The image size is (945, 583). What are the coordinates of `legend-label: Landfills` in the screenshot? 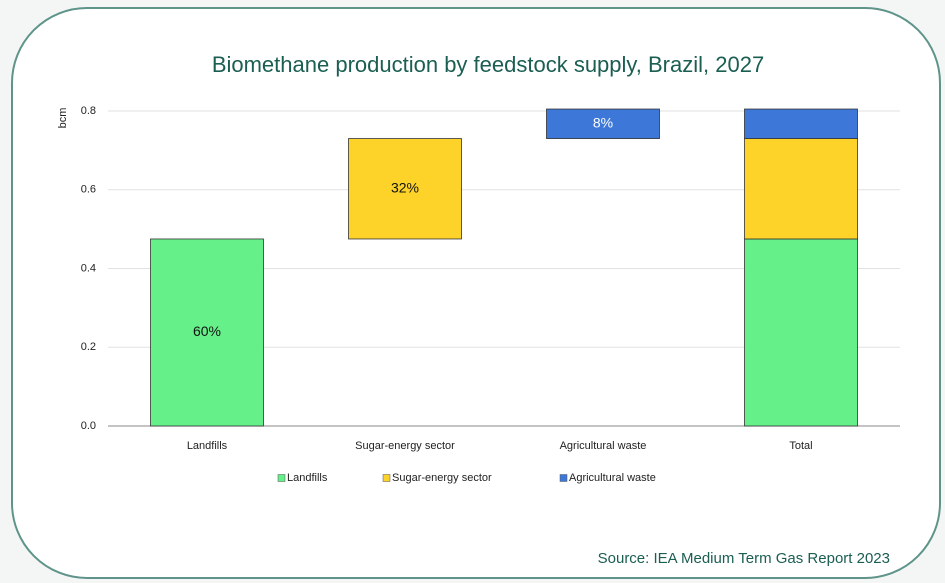 It's located at (307, 478).